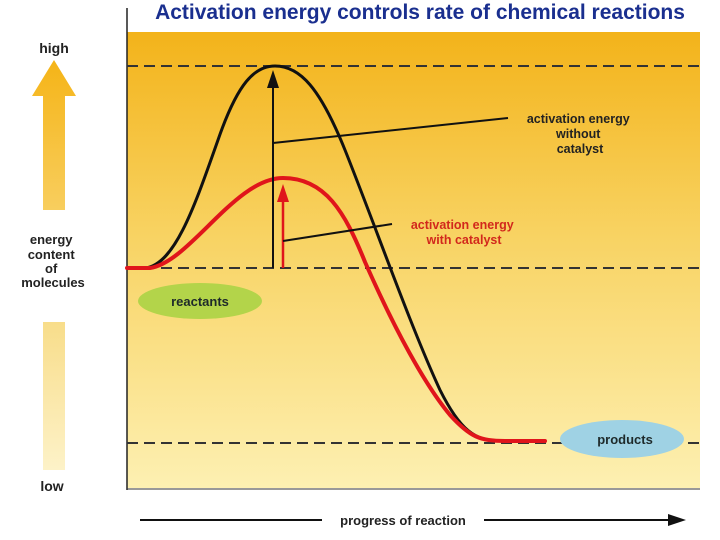  I want to click on progress-arrowhead, so click(677, 520).